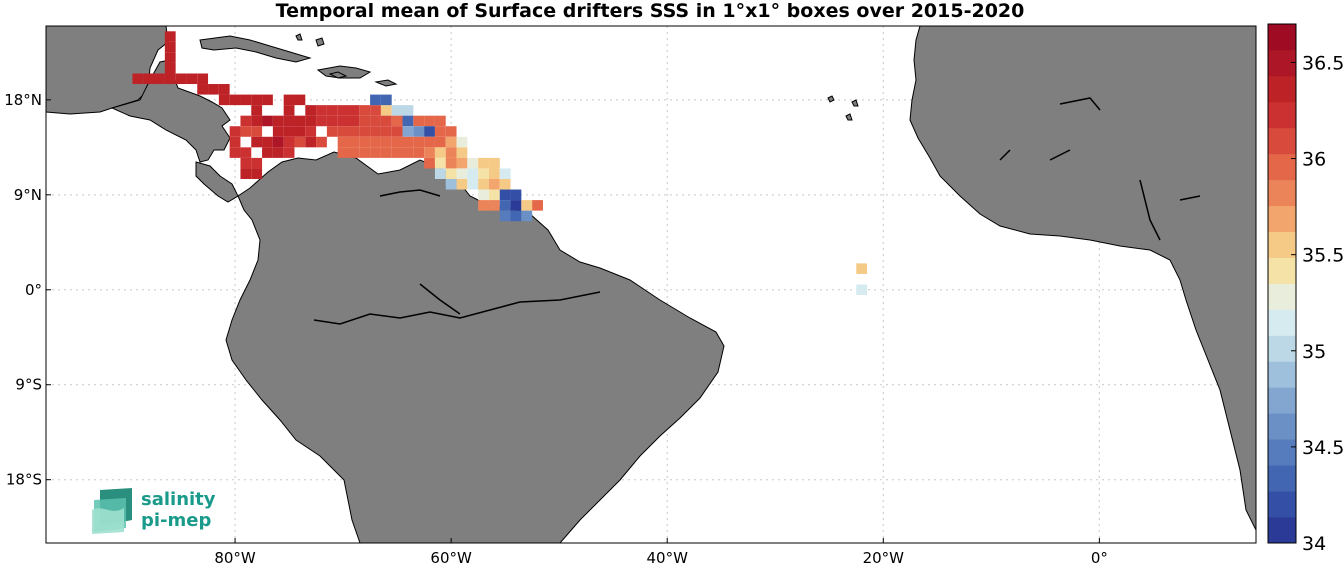  What do you see at coordinates (661, 551) in the screenshot?
I see `longitude-axis: 80°W 60°W 40°W 20°W 0°` at bounding box center [661, 551].